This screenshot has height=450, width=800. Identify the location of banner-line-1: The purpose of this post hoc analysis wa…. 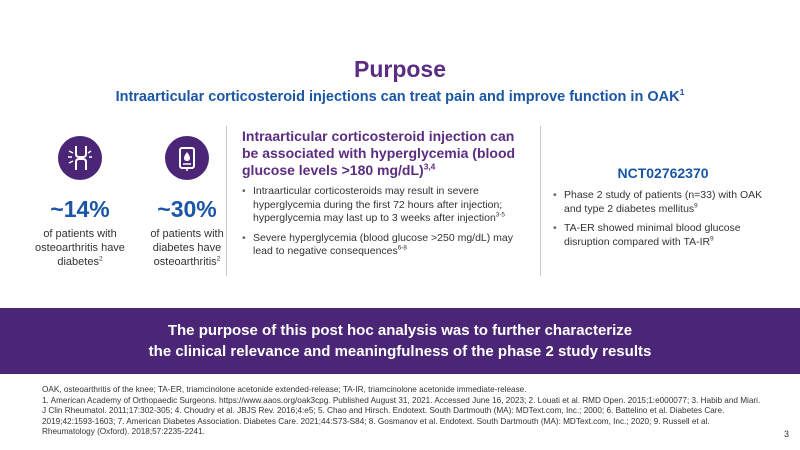
(400, 330).